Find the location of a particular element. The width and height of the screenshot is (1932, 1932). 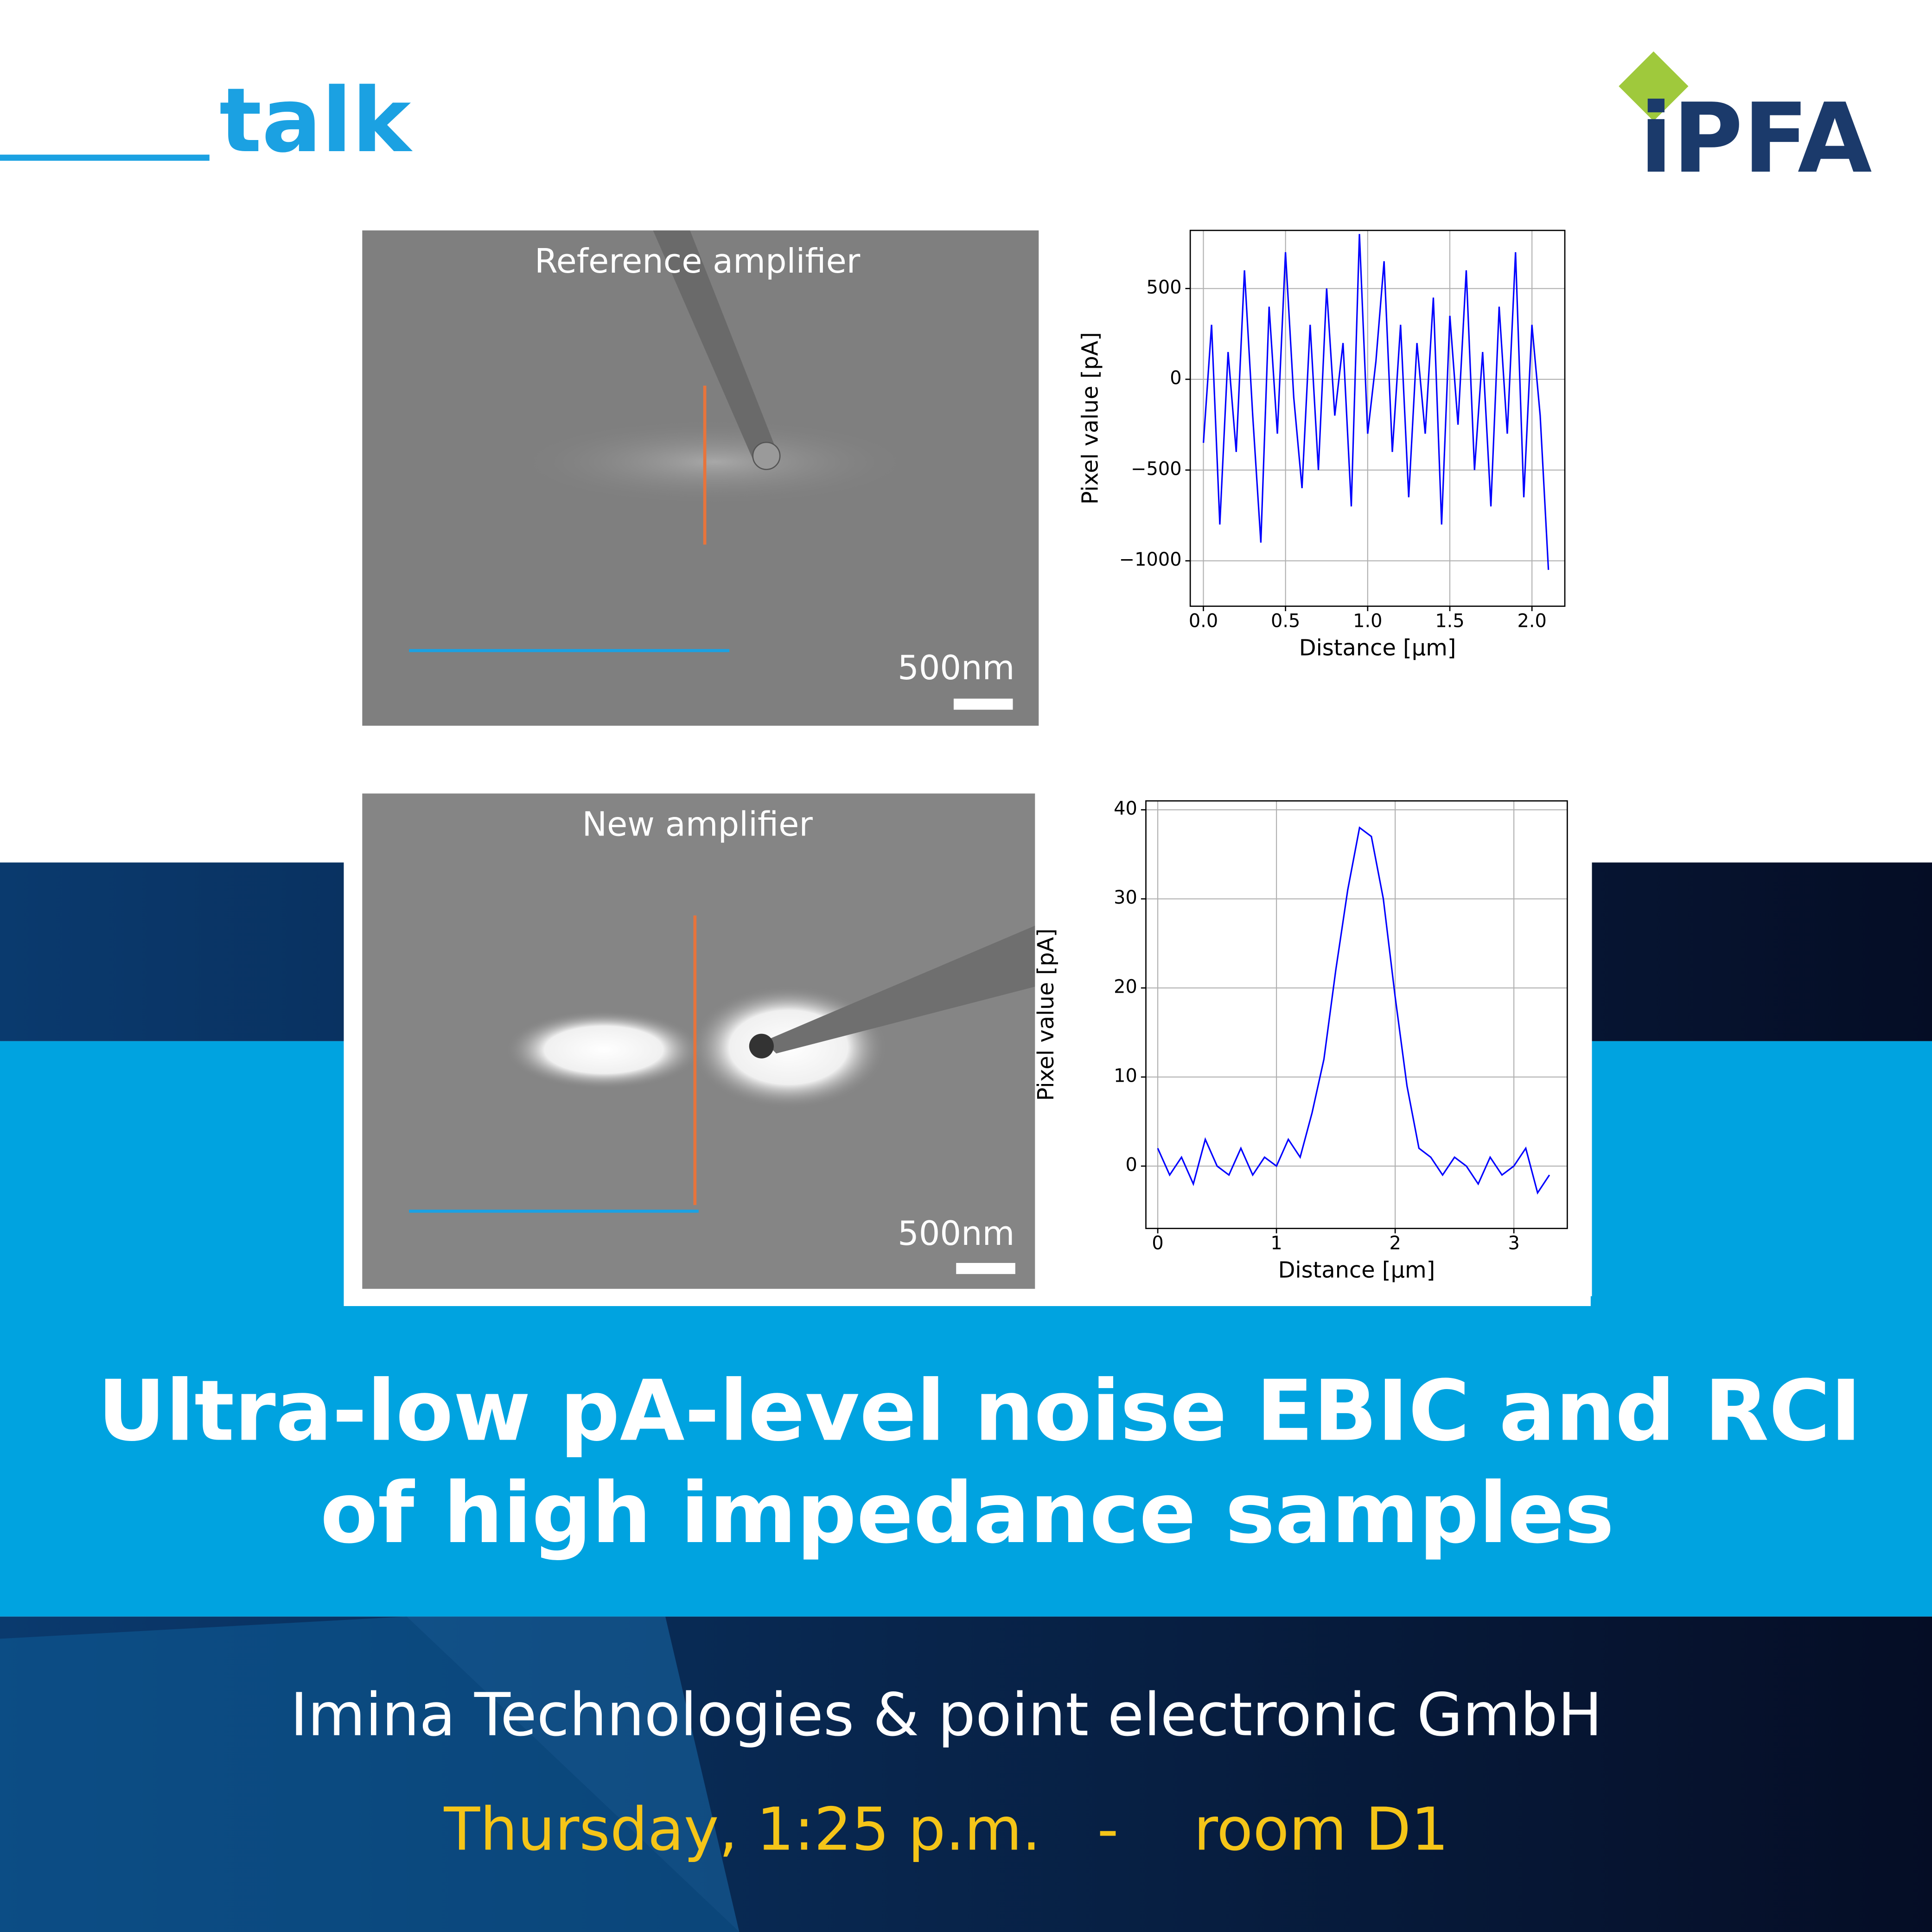

image-caption: New amplifier is located at coordinates (697, 824).